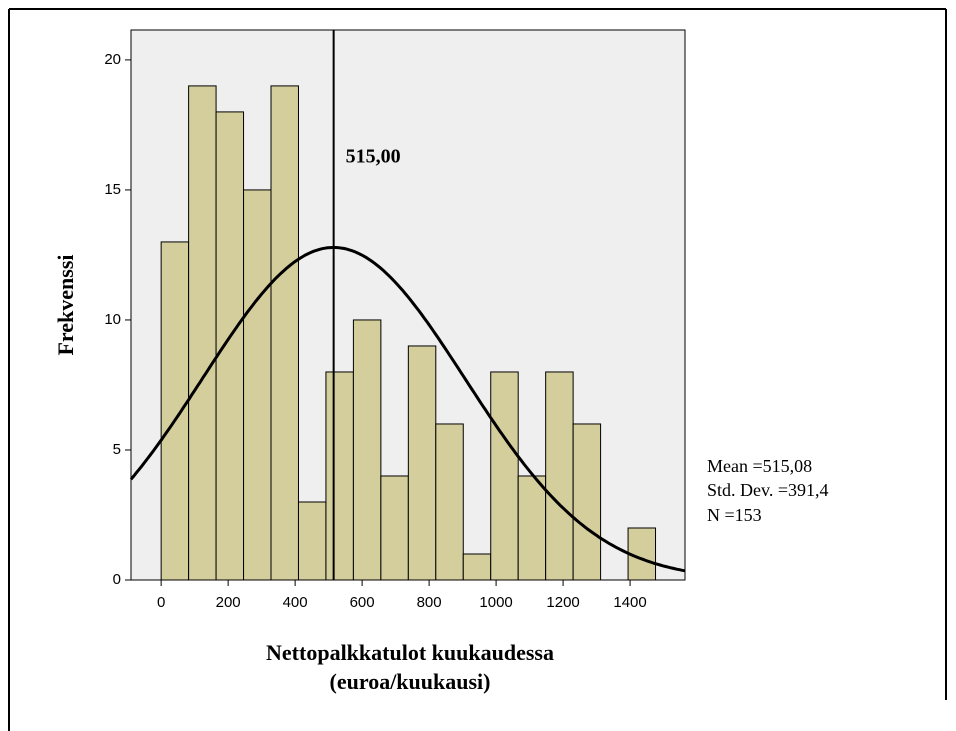 Image resolution: width=956 pixels, height=731 pixels. Describe the element at coordinates (373, 157) in the screenshot. I see `reference-label: 515,00` at that location.